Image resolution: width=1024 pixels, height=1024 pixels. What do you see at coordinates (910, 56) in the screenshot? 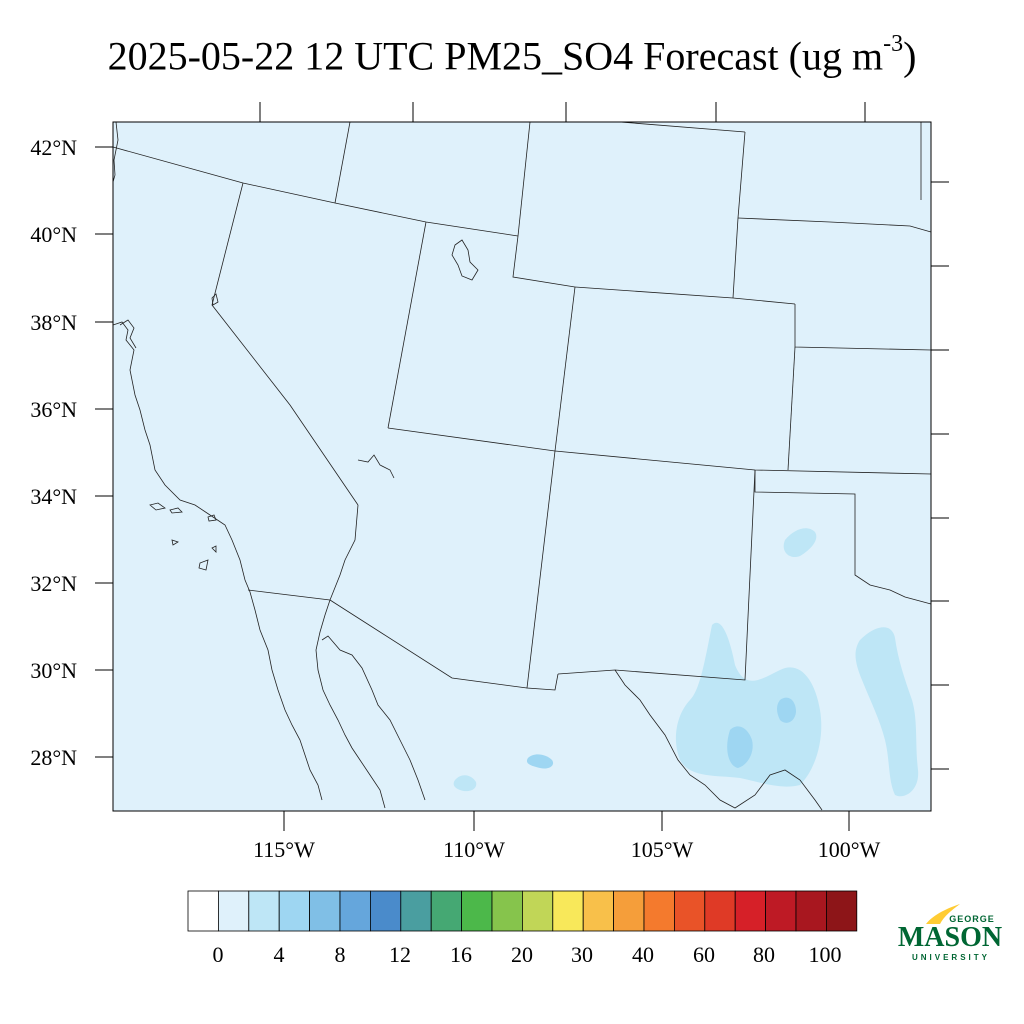
I see `title-suffix: )` at bounding box center [910, 56].